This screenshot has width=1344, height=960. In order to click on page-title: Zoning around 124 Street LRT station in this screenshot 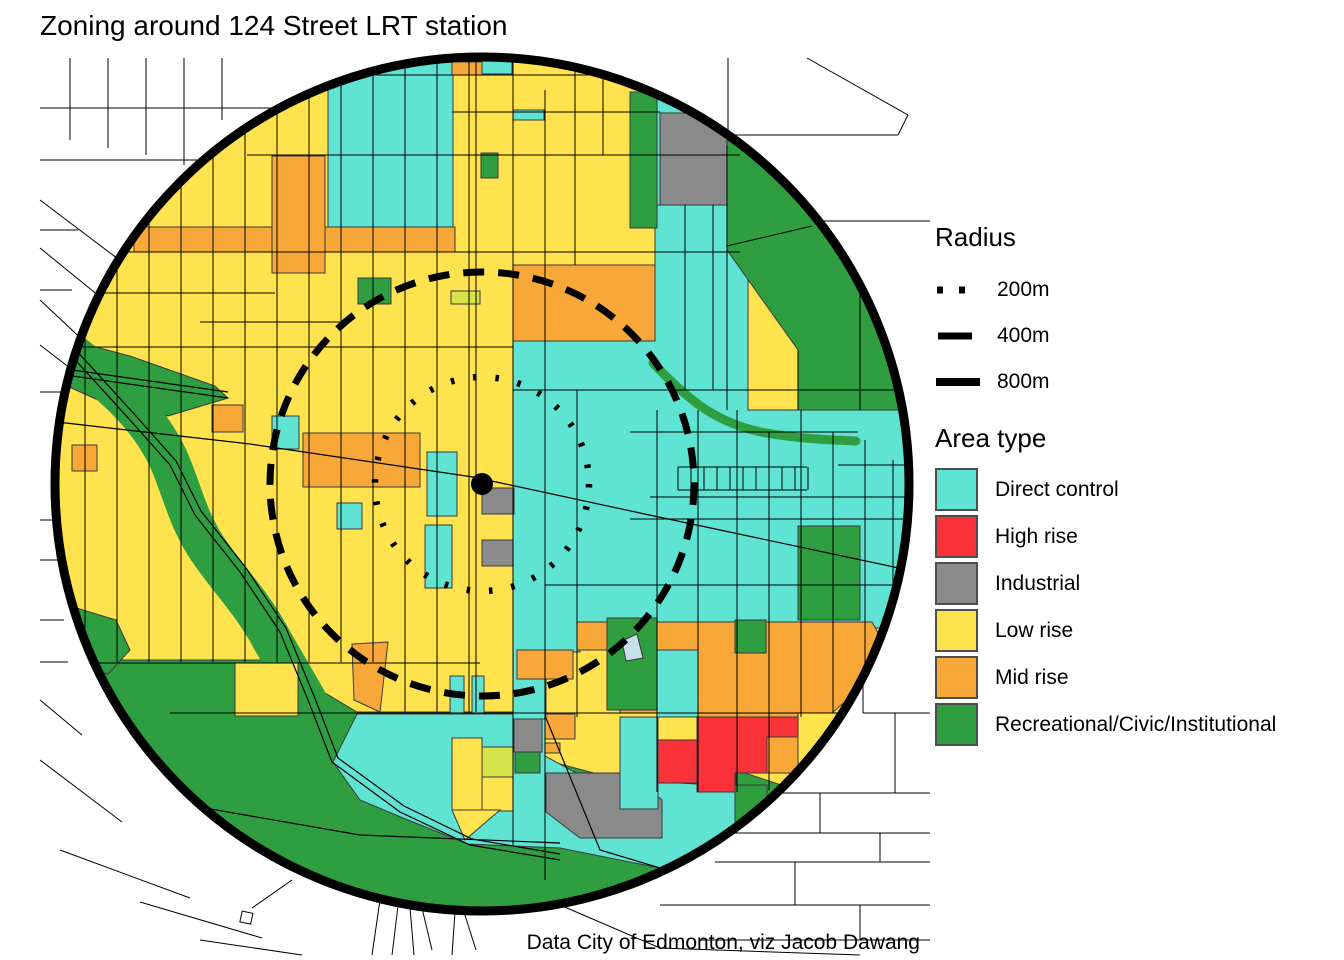, I will do `click(274, 25)`.